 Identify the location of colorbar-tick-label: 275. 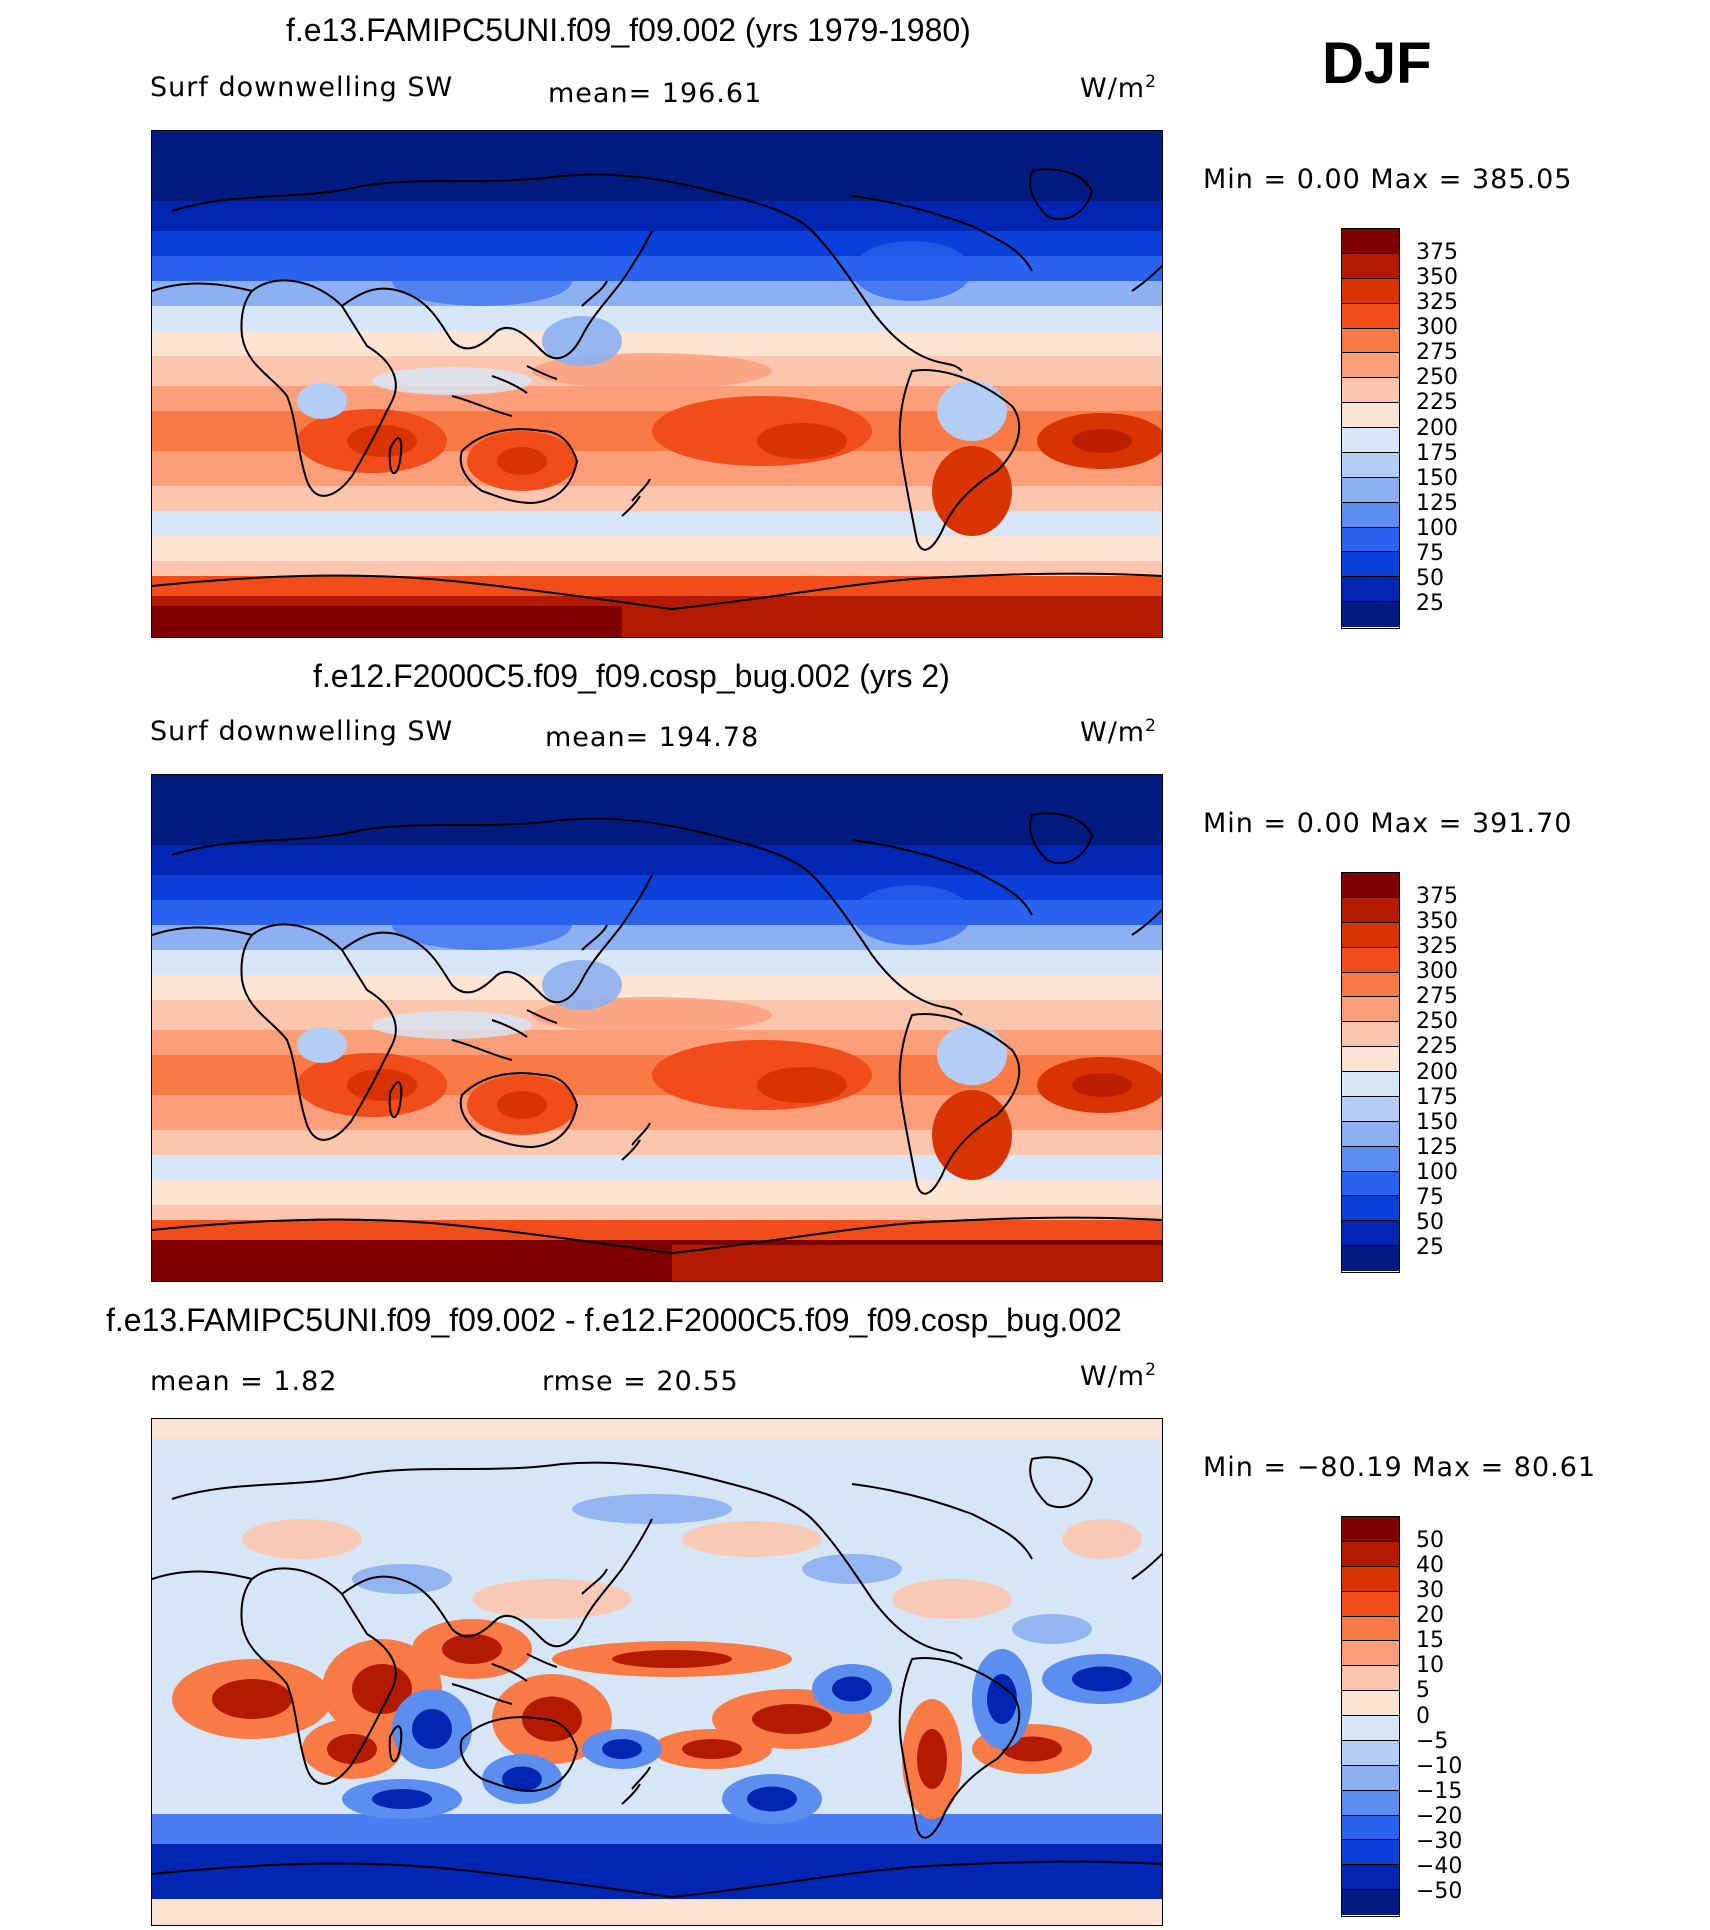
(1437, 353).